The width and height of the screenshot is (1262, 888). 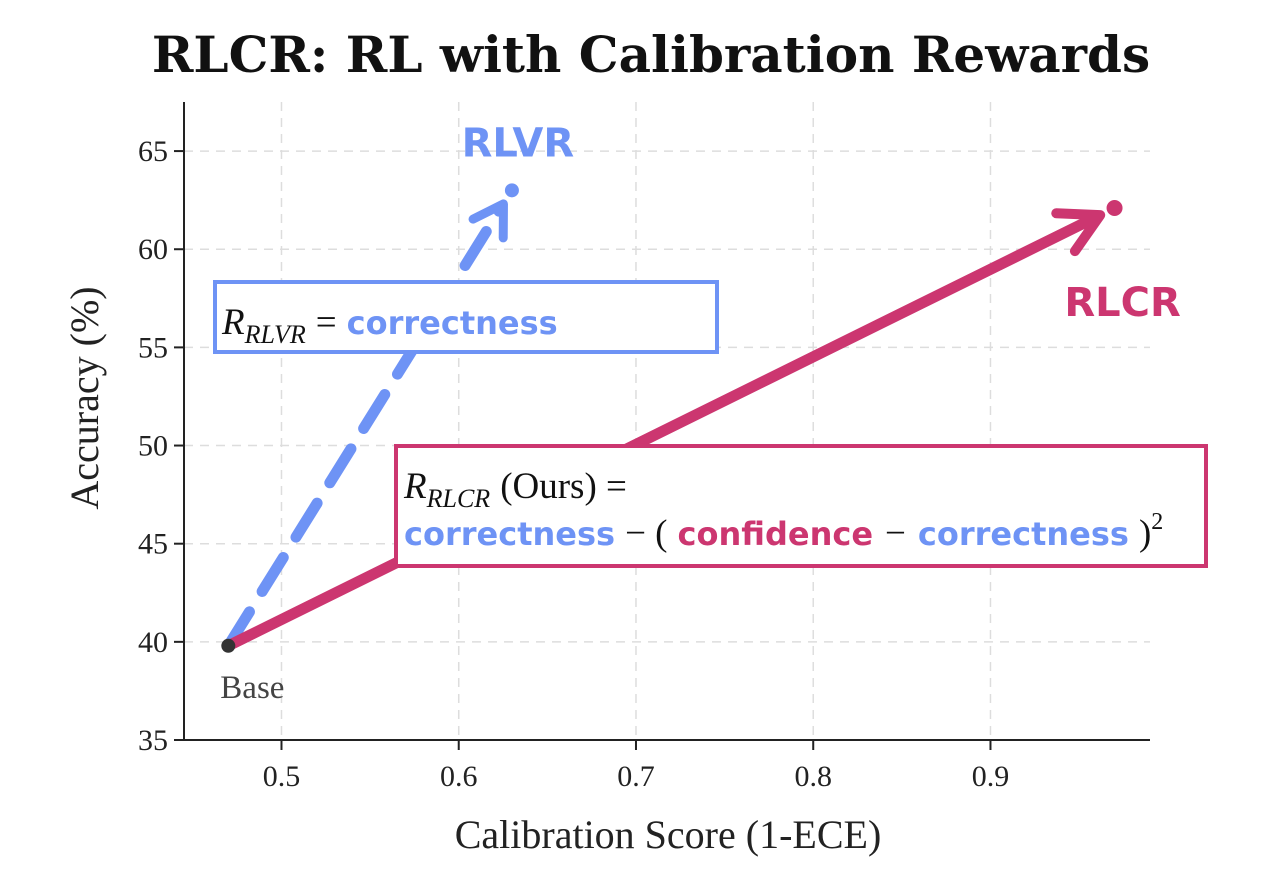 I want to click on y-axis-title: Accuracy (%), so click(x=84, y=397).